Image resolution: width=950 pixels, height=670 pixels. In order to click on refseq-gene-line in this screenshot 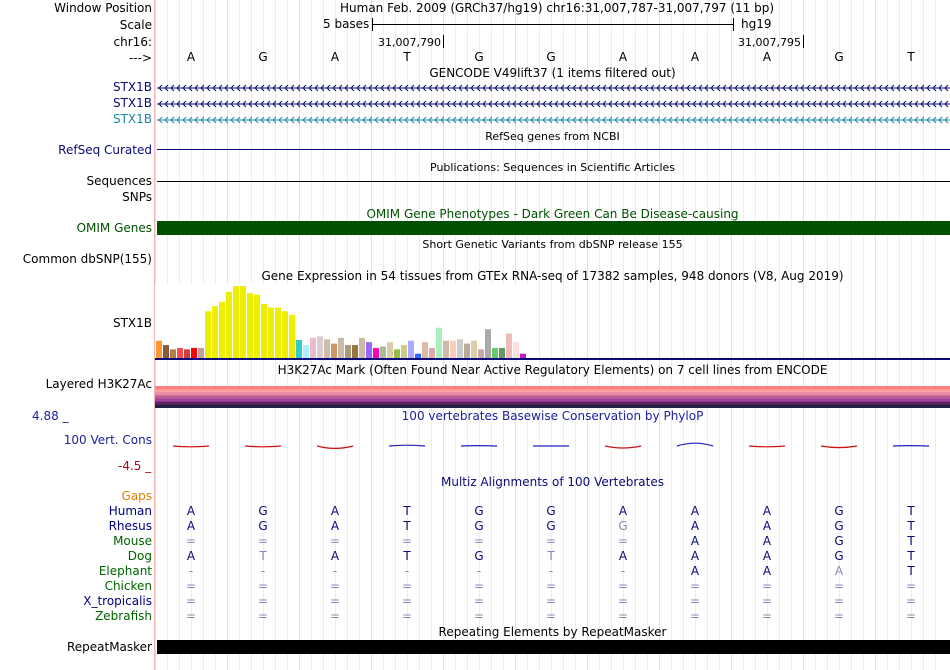, I will do `click(553, 149)`.